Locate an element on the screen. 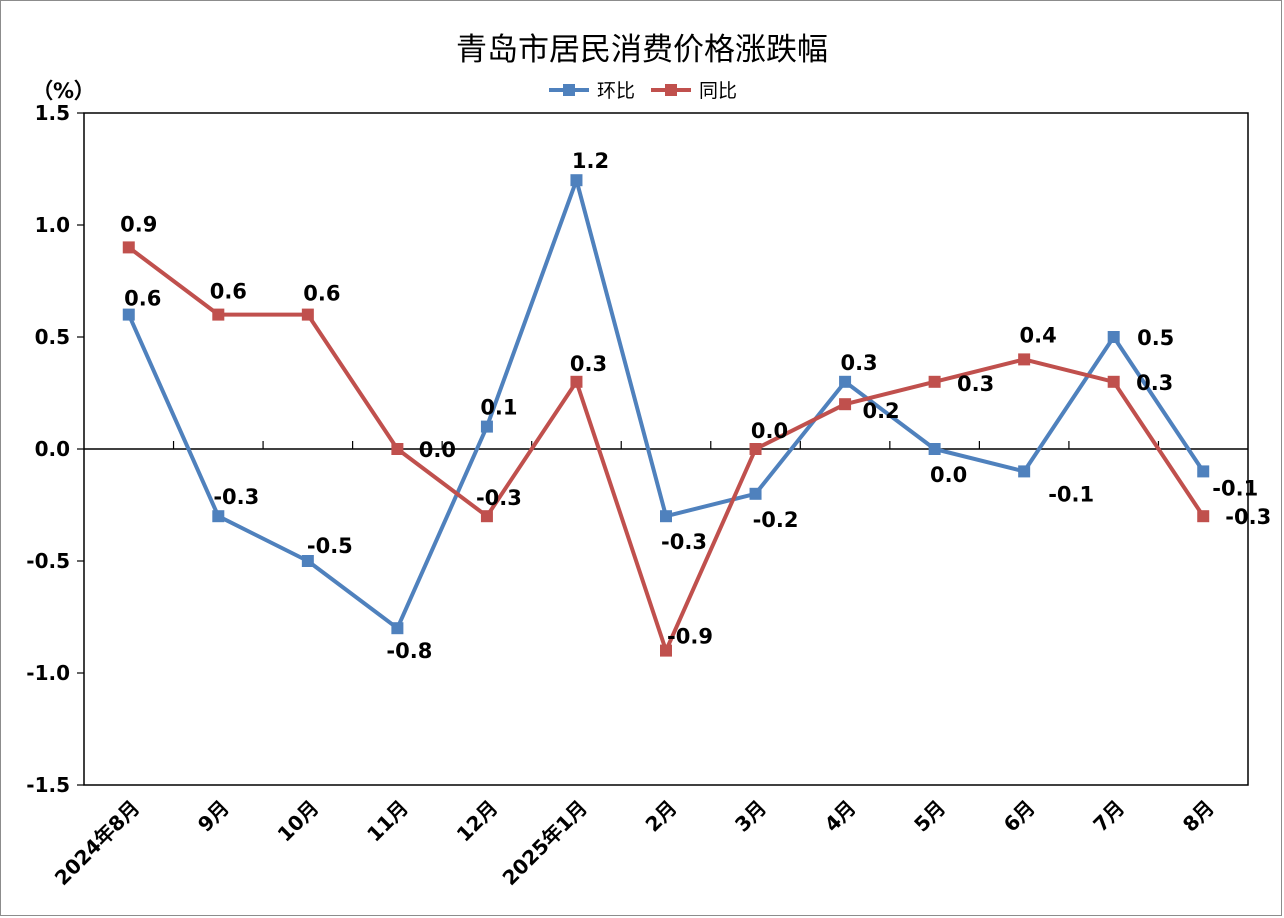 Image resolution: width=1284 pixels, height=918 pixels. data-label-mom: 0.6 is located at coordinates (142, 299).